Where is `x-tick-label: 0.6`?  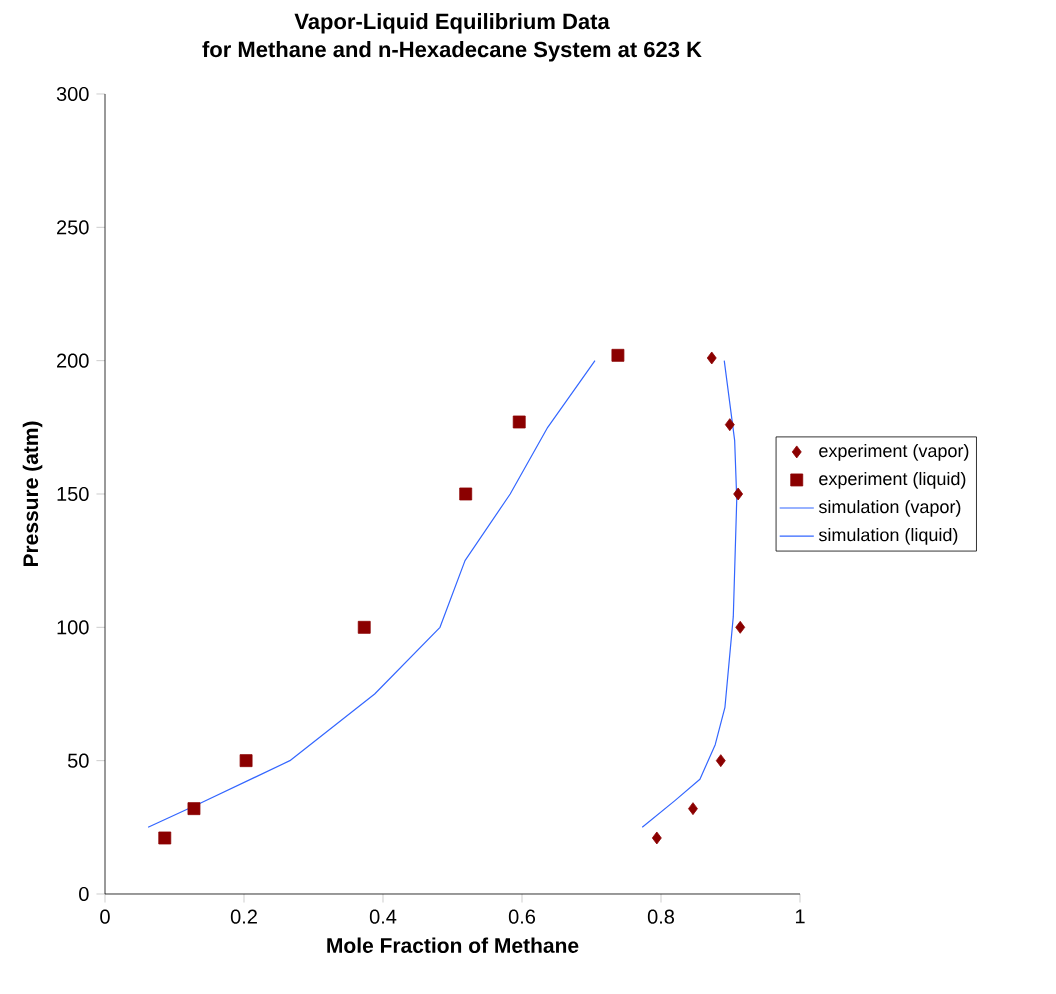
x-tick-label: 0.6 is located at coordinates (522, 916).